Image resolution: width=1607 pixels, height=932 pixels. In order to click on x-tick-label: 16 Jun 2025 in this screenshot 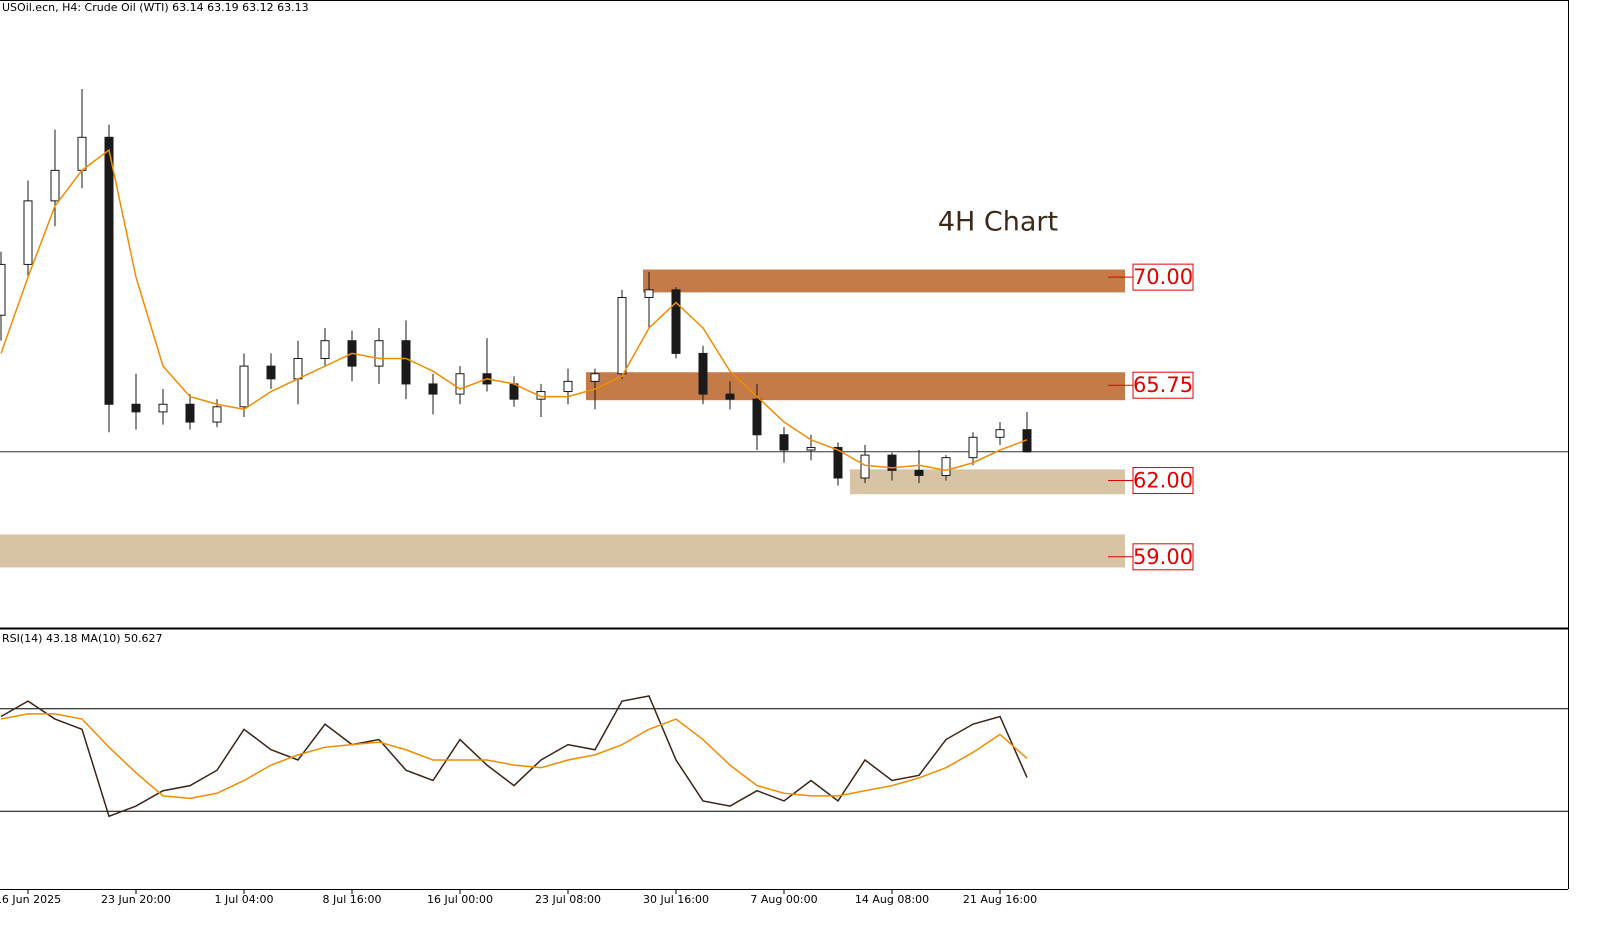, I will do `click(30, 899)`.